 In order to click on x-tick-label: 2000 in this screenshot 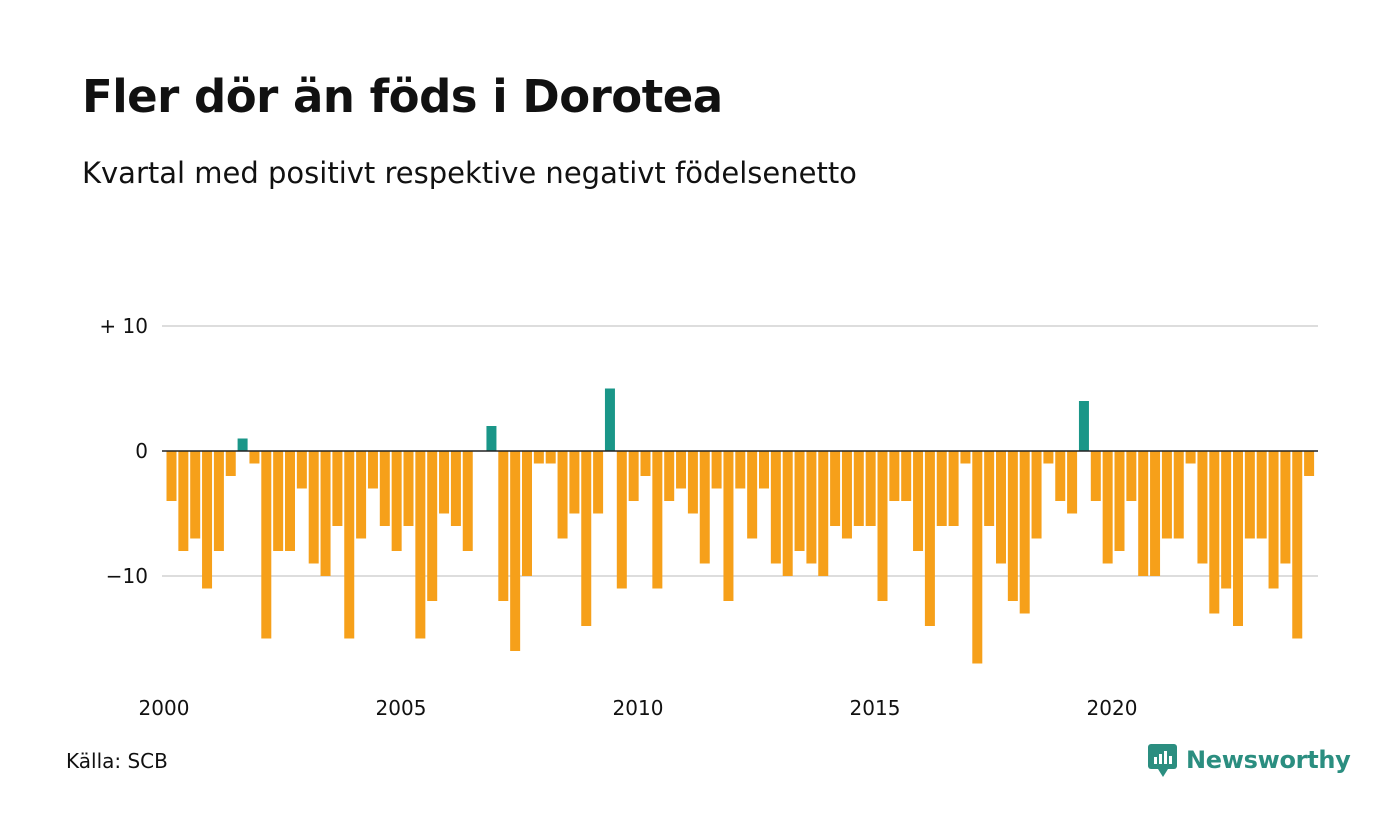, I will do `click(164, 708)`.